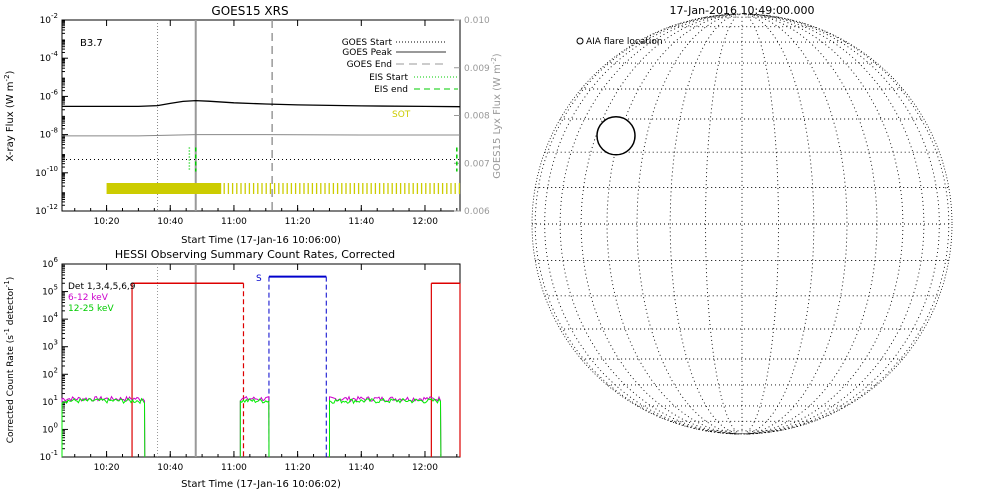  What do you see at coordinates (49, 19) in the screenshot?
I see `goes-ytick-label: 10⁻²` at bounding box center [49, 19].